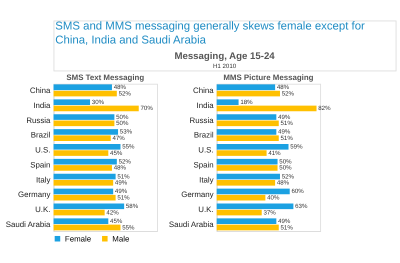 The height and width of the screenshot is (263, 400). What do you see at coordinates (225, 56) in the screenshot?
I see `text: Messaging, Age 15-24` at bounding box center [225, 56].